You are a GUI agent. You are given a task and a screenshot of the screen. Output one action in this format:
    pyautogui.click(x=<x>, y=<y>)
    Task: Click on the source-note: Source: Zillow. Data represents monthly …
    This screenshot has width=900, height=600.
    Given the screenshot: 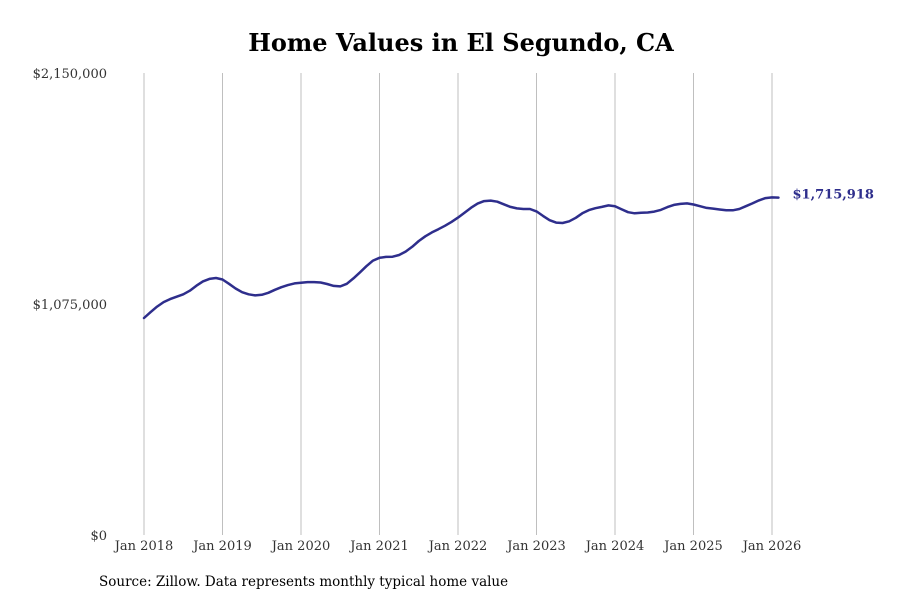 What is the action you would take?
    pyautogui.click(x=304, y=582)
    